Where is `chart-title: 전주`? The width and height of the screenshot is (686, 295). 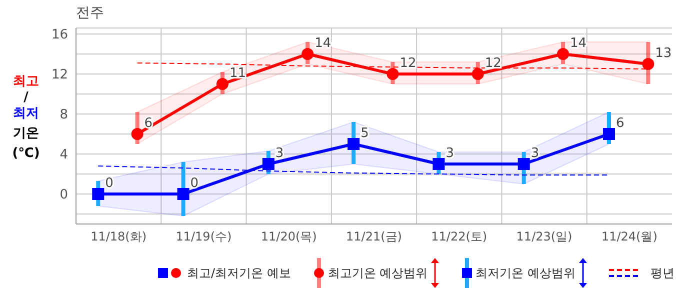 chart-title: 전주 is located at coordinates (90, 13).